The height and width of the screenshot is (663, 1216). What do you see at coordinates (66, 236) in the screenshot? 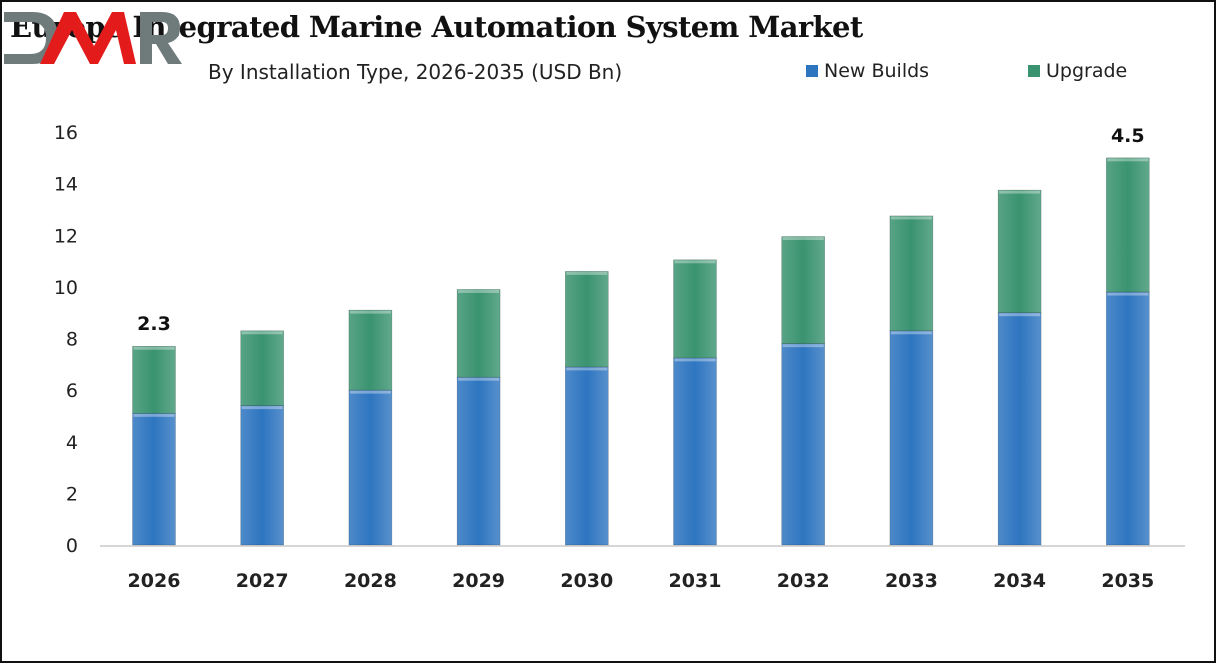
I see `y-tick-label: 12` at bounding box center [66, 236].